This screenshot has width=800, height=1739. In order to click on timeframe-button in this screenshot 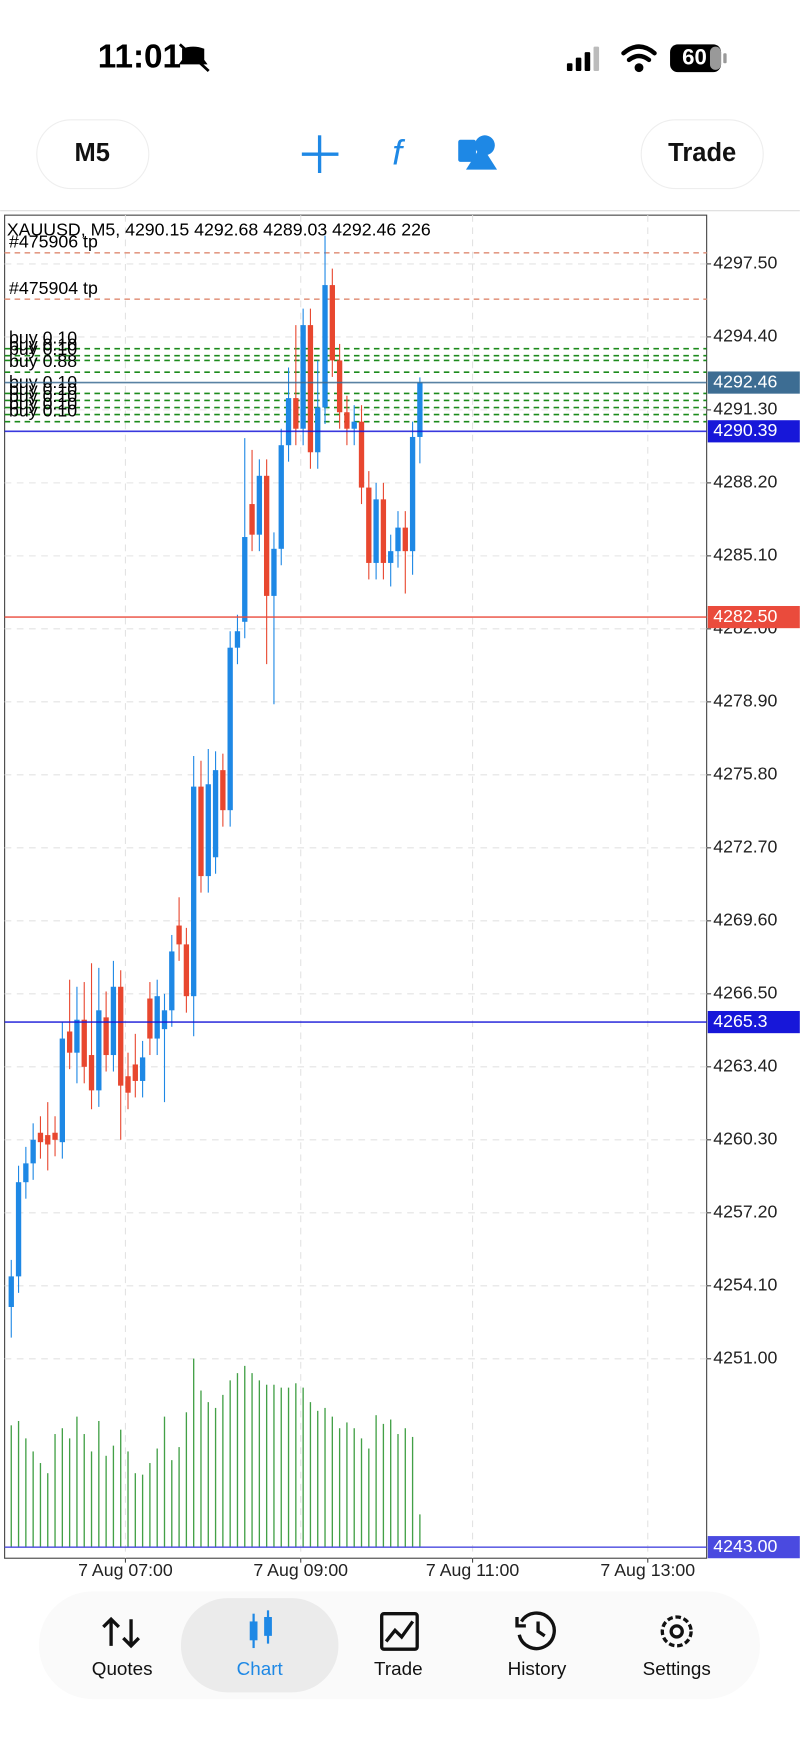, I will do `click(93, 154)`.